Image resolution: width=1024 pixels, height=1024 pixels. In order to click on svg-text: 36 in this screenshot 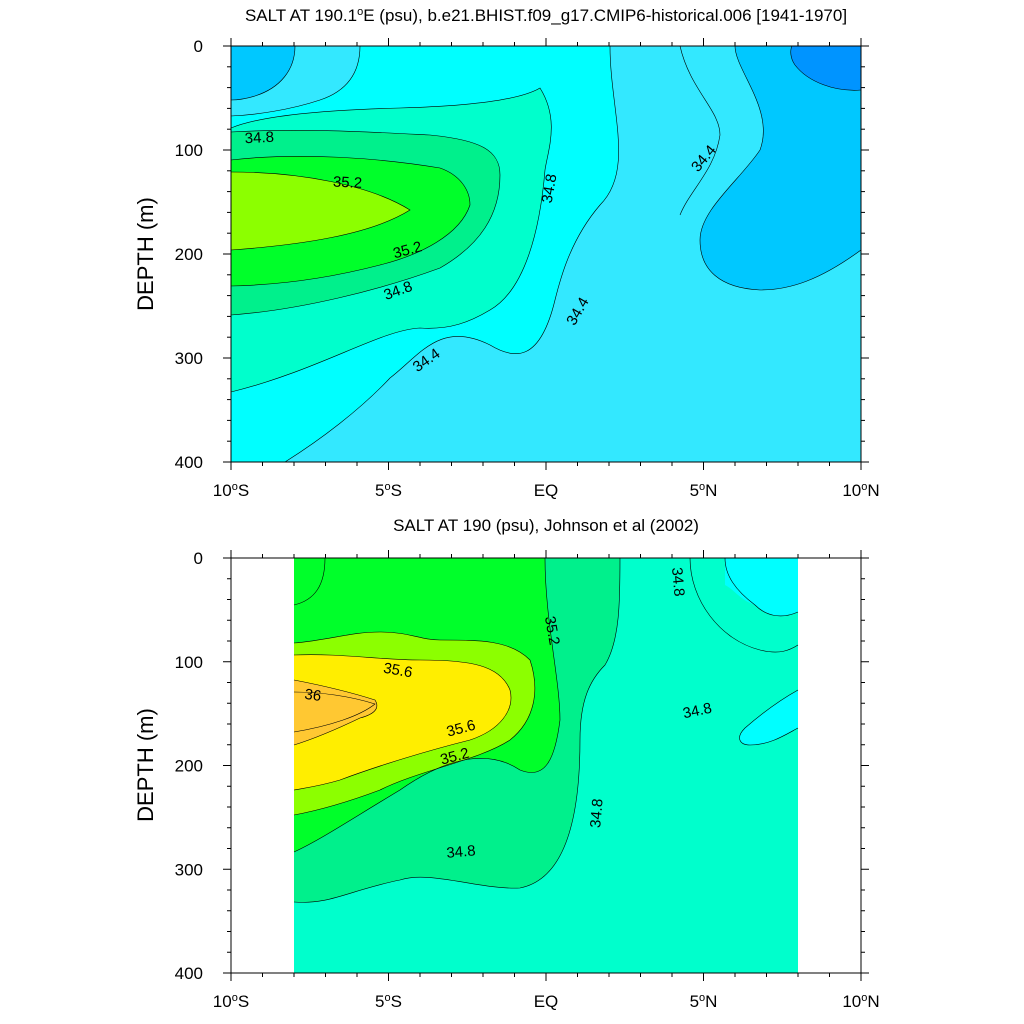, I will do `click(312, 695)`.